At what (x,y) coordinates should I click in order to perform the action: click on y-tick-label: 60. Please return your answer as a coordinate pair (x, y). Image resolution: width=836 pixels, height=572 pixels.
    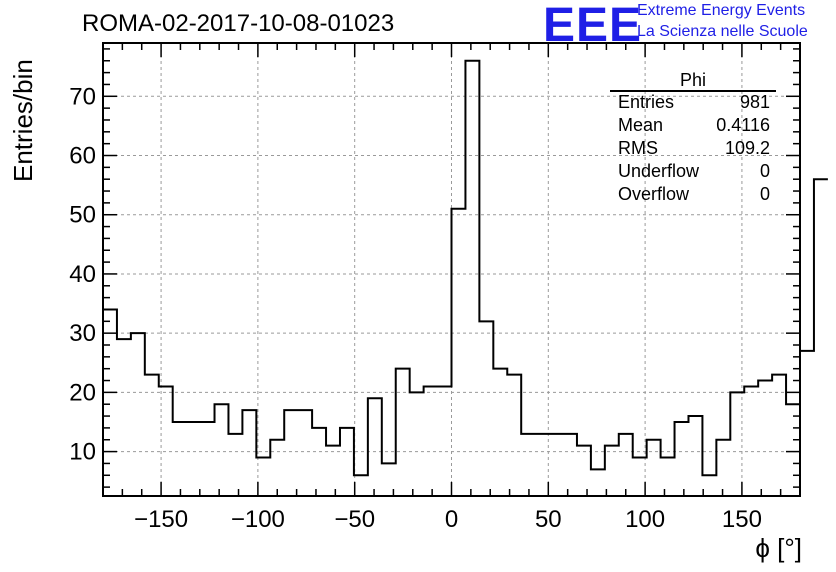
    Looking at the image, I should click on (82, 156).